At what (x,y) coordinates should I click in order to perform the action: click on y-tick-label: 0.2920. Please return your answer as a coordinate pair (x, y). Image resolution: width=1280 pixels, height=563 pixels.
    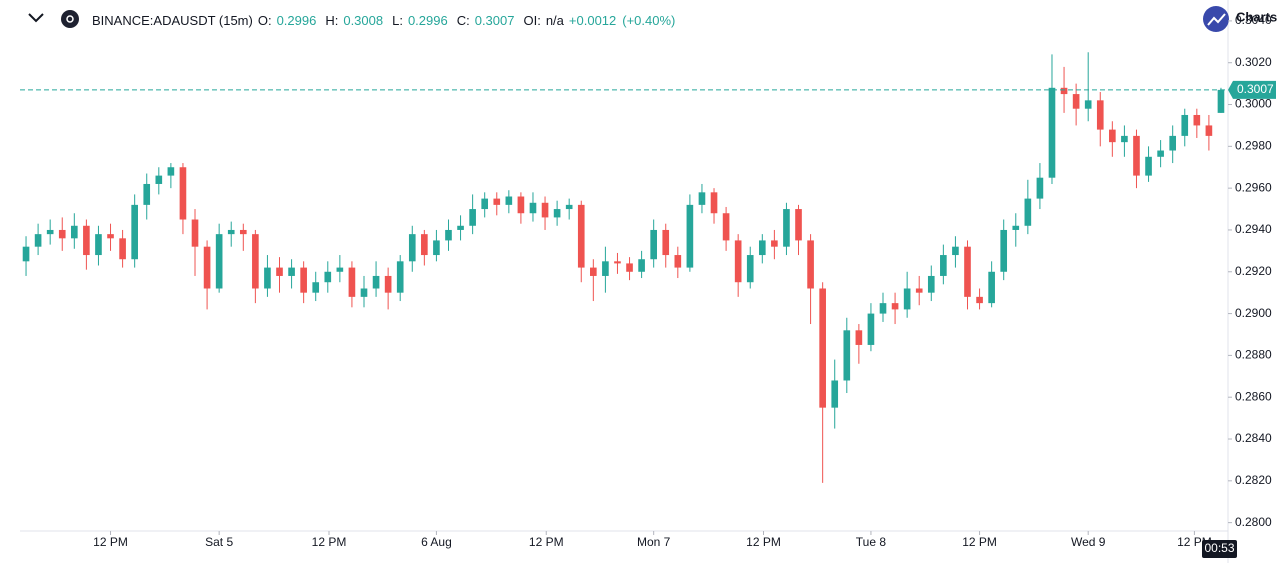
    Looking at the image, I should click on (1253, 271).